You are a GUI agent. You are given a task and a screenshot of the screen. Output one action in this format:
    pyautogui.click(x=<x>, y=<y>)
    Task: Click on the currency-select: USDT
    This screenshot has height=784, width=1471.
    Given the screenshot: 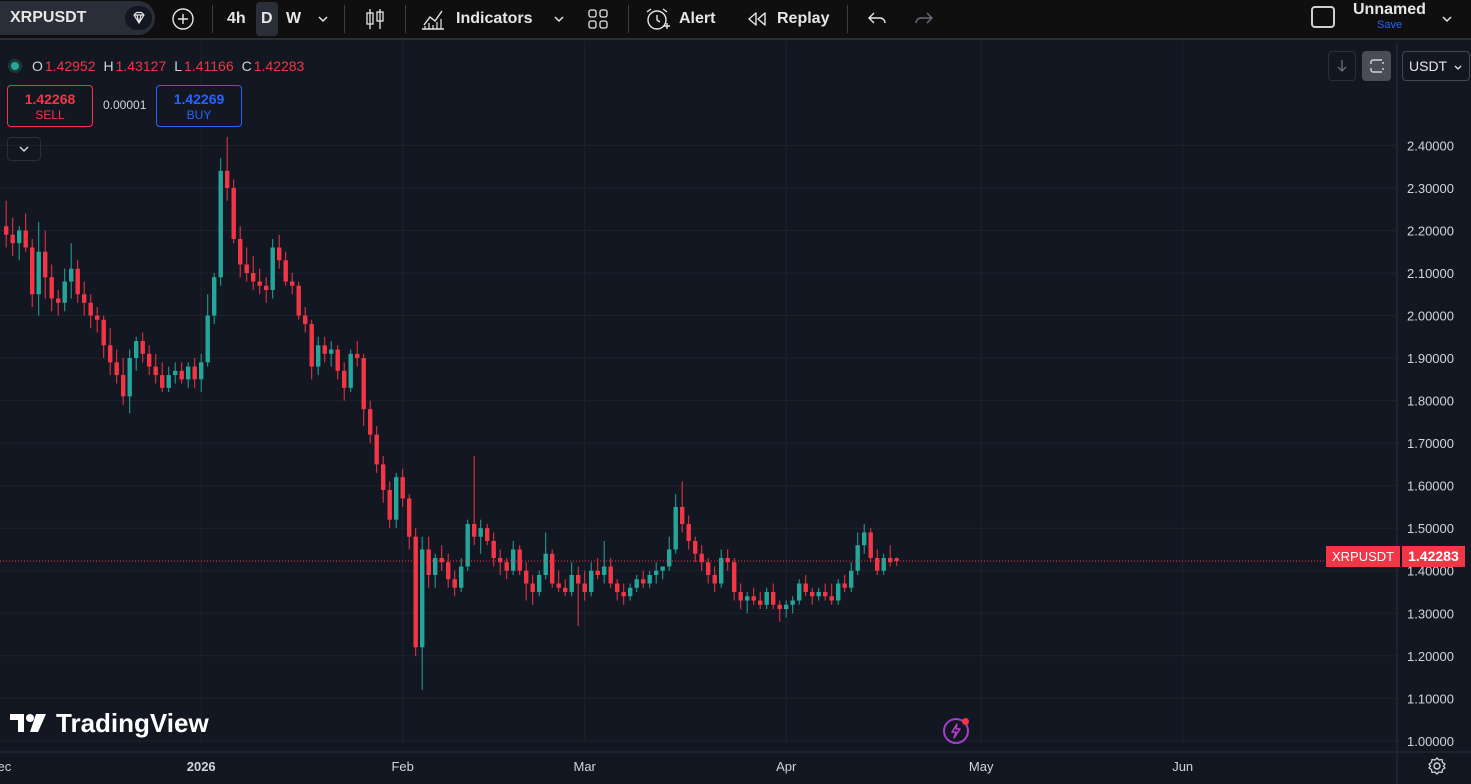 What is the action you would take?
    pyautogui.click(x=1436, y=66)
    